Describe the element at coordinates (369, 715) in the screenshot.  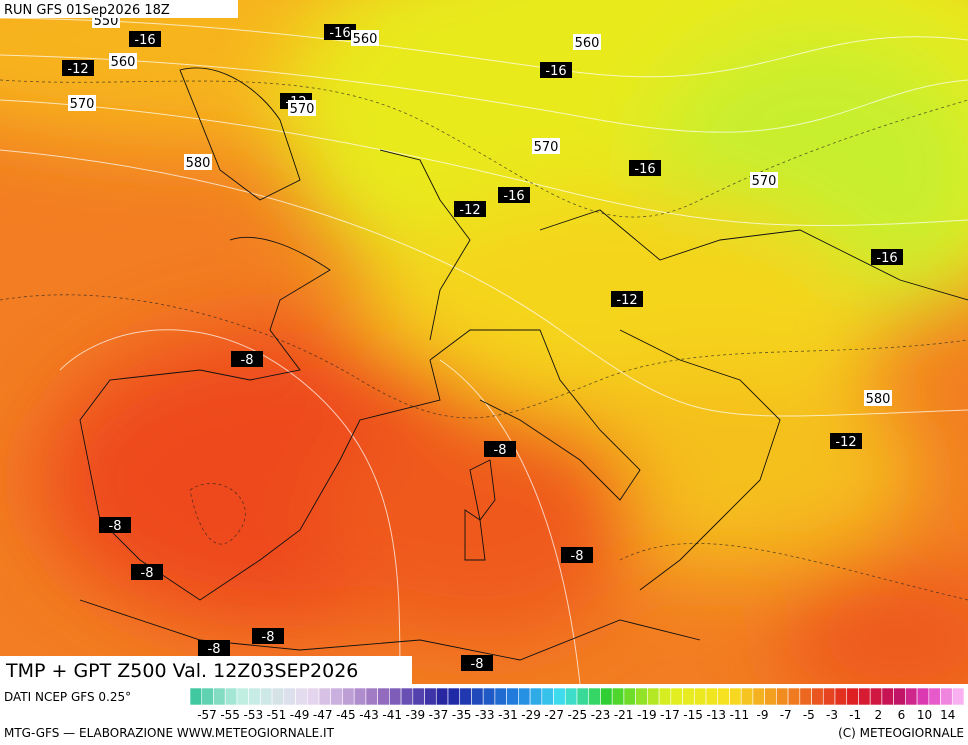
I see `colorbar-label: -43` at that location.